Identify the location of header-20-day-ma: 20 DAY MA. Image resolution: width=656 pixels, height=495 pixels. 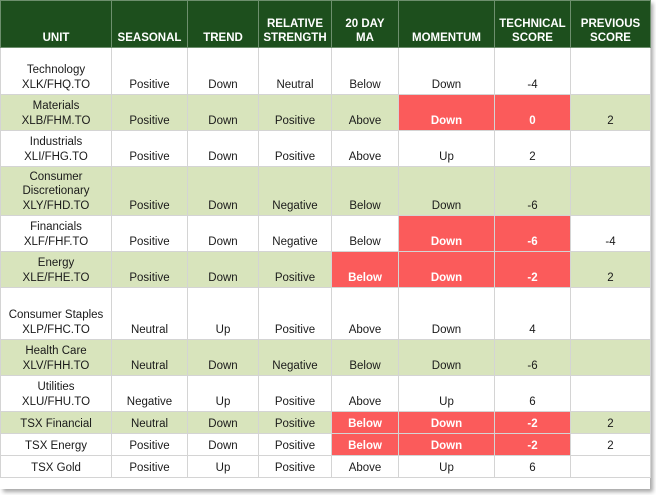
(365, 24).